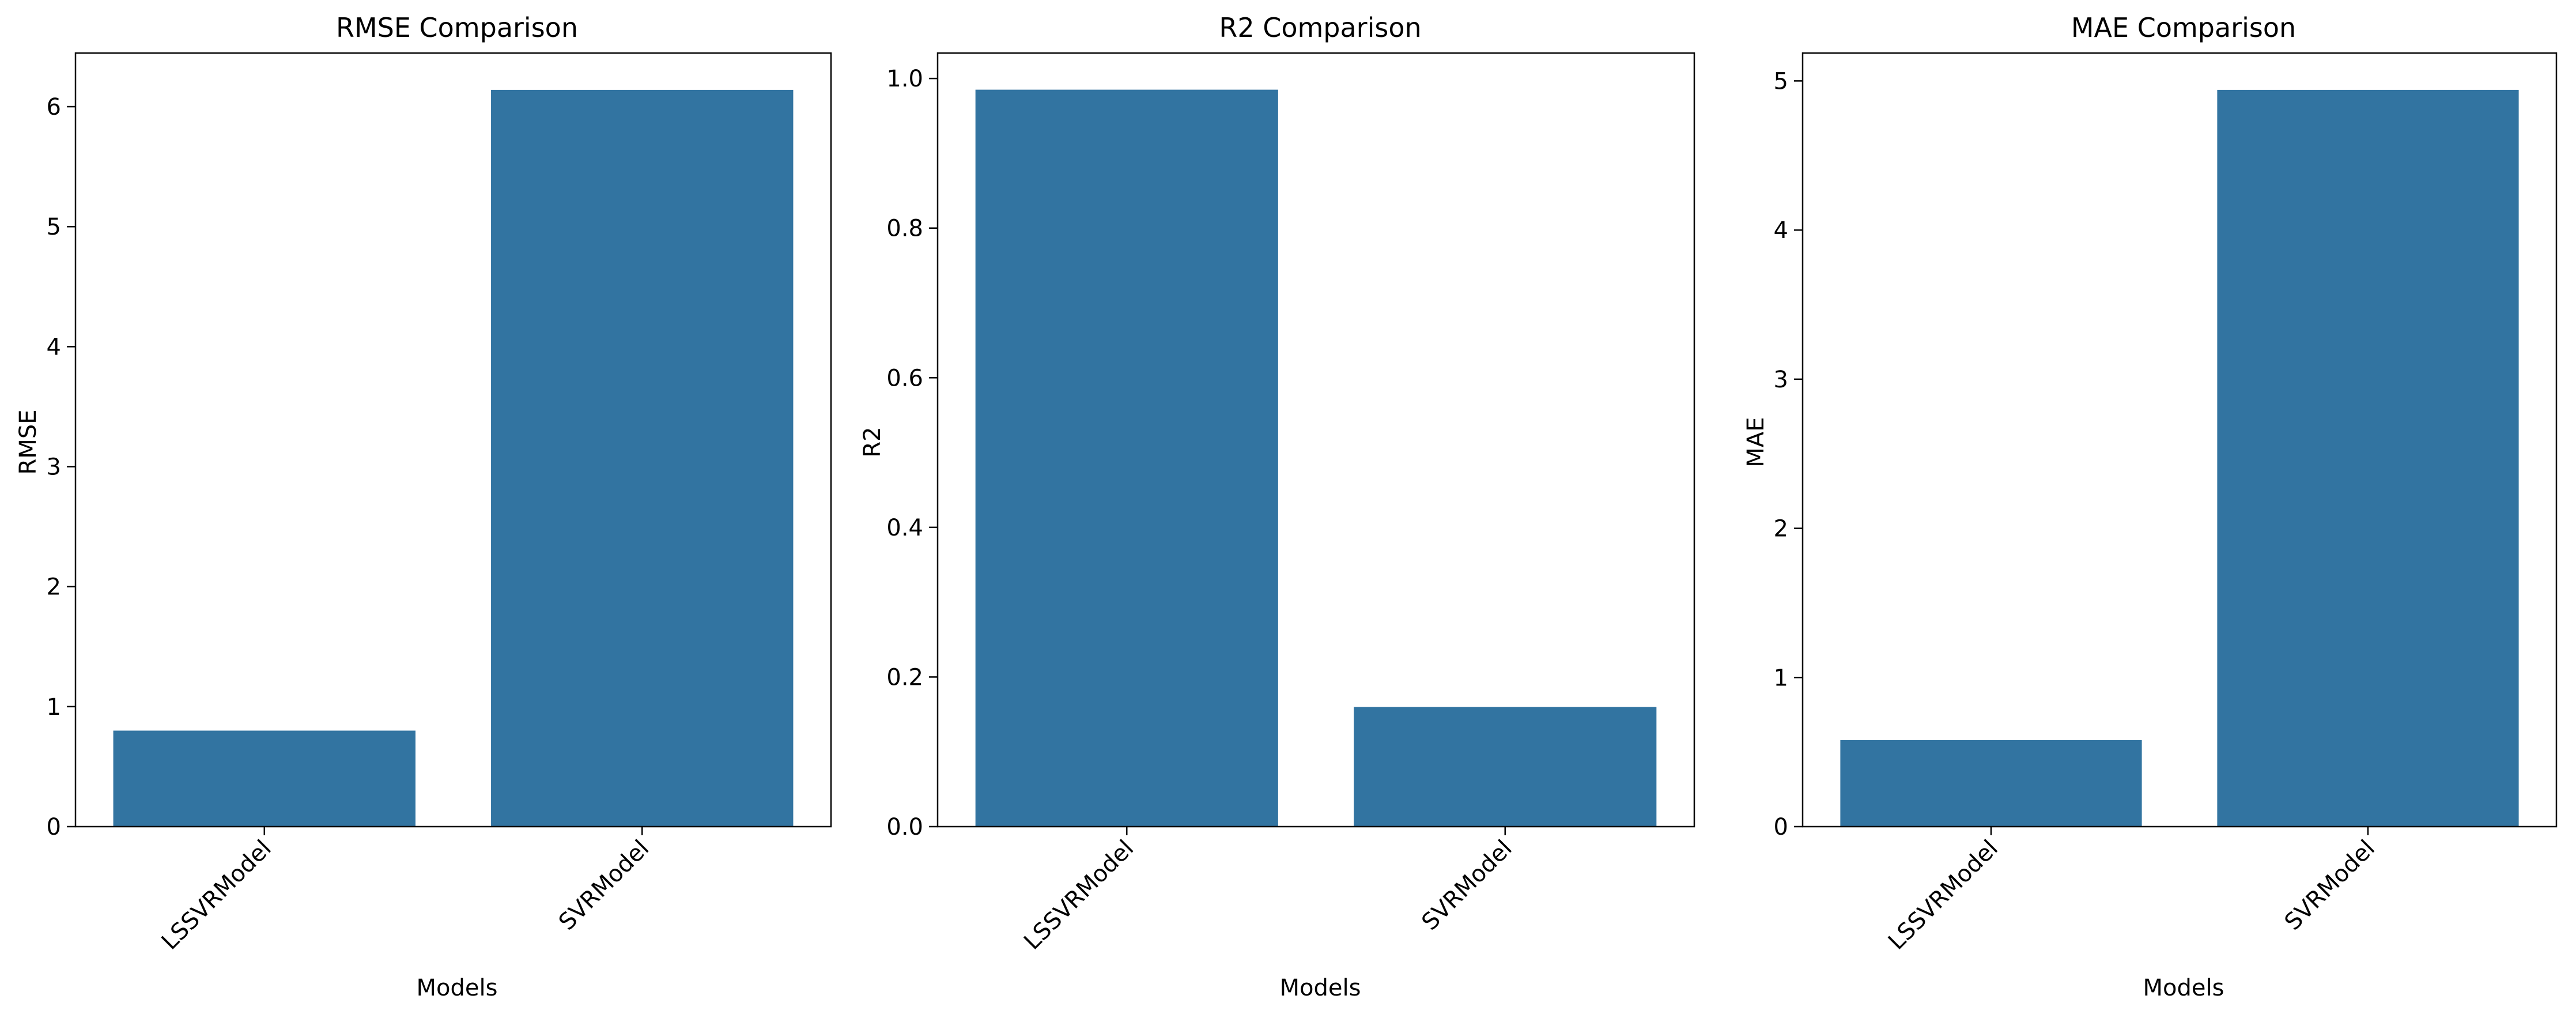  What do you see at coordinates (1781, 230) in the screenshot?
I see `panel-mae-ytick-4: 4` at bounding box center [1781, 230].